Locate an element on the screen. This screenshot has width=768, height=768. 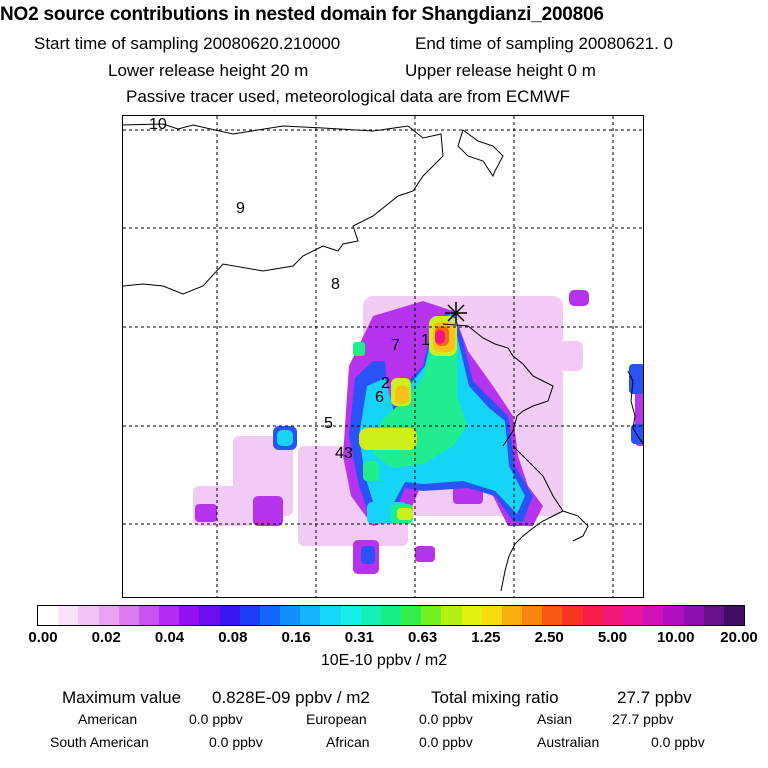
region-value-south-american: 0.0 ppbv is located at coordinates (236, 742).